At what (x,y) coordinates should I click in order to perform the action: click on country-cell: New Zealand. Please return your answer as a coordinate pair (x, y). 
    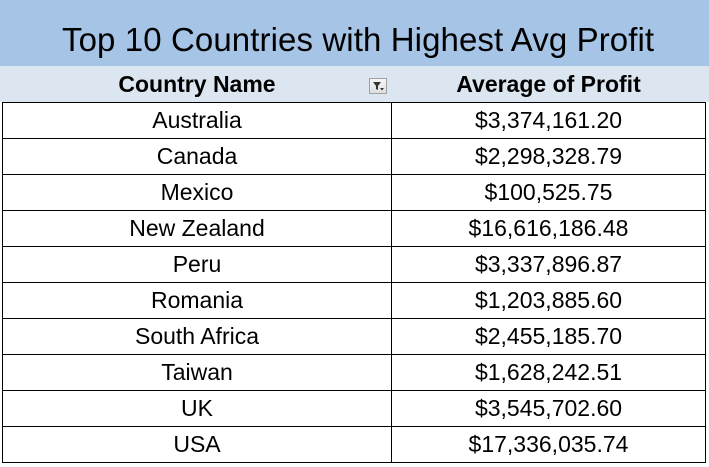
    Looking at the image, I should click on (197, 228).